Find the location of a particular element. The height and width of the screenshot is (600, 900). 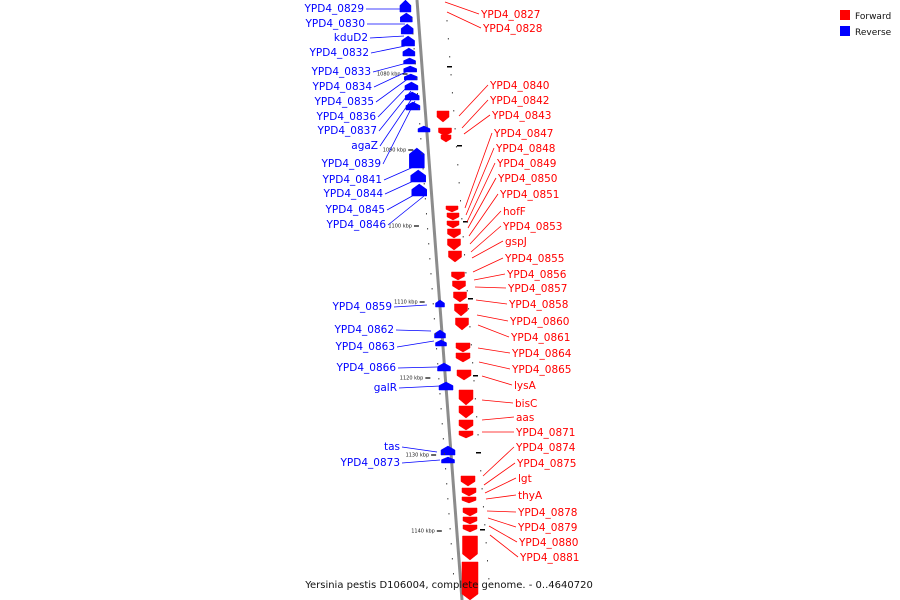

gene-name-tas: tas is located at coordinates (392, 447).